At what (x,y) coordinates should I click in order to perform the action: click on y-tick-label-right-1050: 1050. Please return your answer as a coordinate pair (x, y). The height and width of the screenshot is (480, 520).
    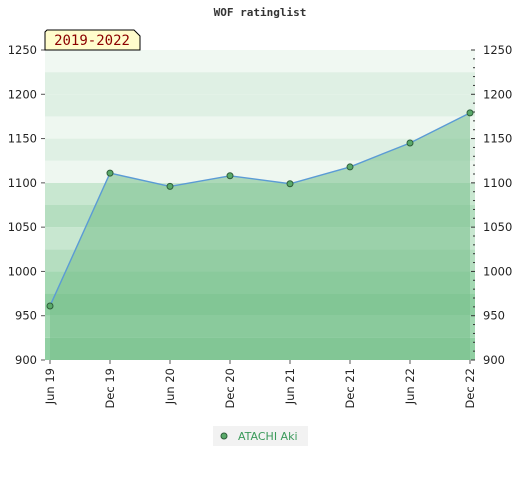
    Looking at the image, I should click on (497, 227).